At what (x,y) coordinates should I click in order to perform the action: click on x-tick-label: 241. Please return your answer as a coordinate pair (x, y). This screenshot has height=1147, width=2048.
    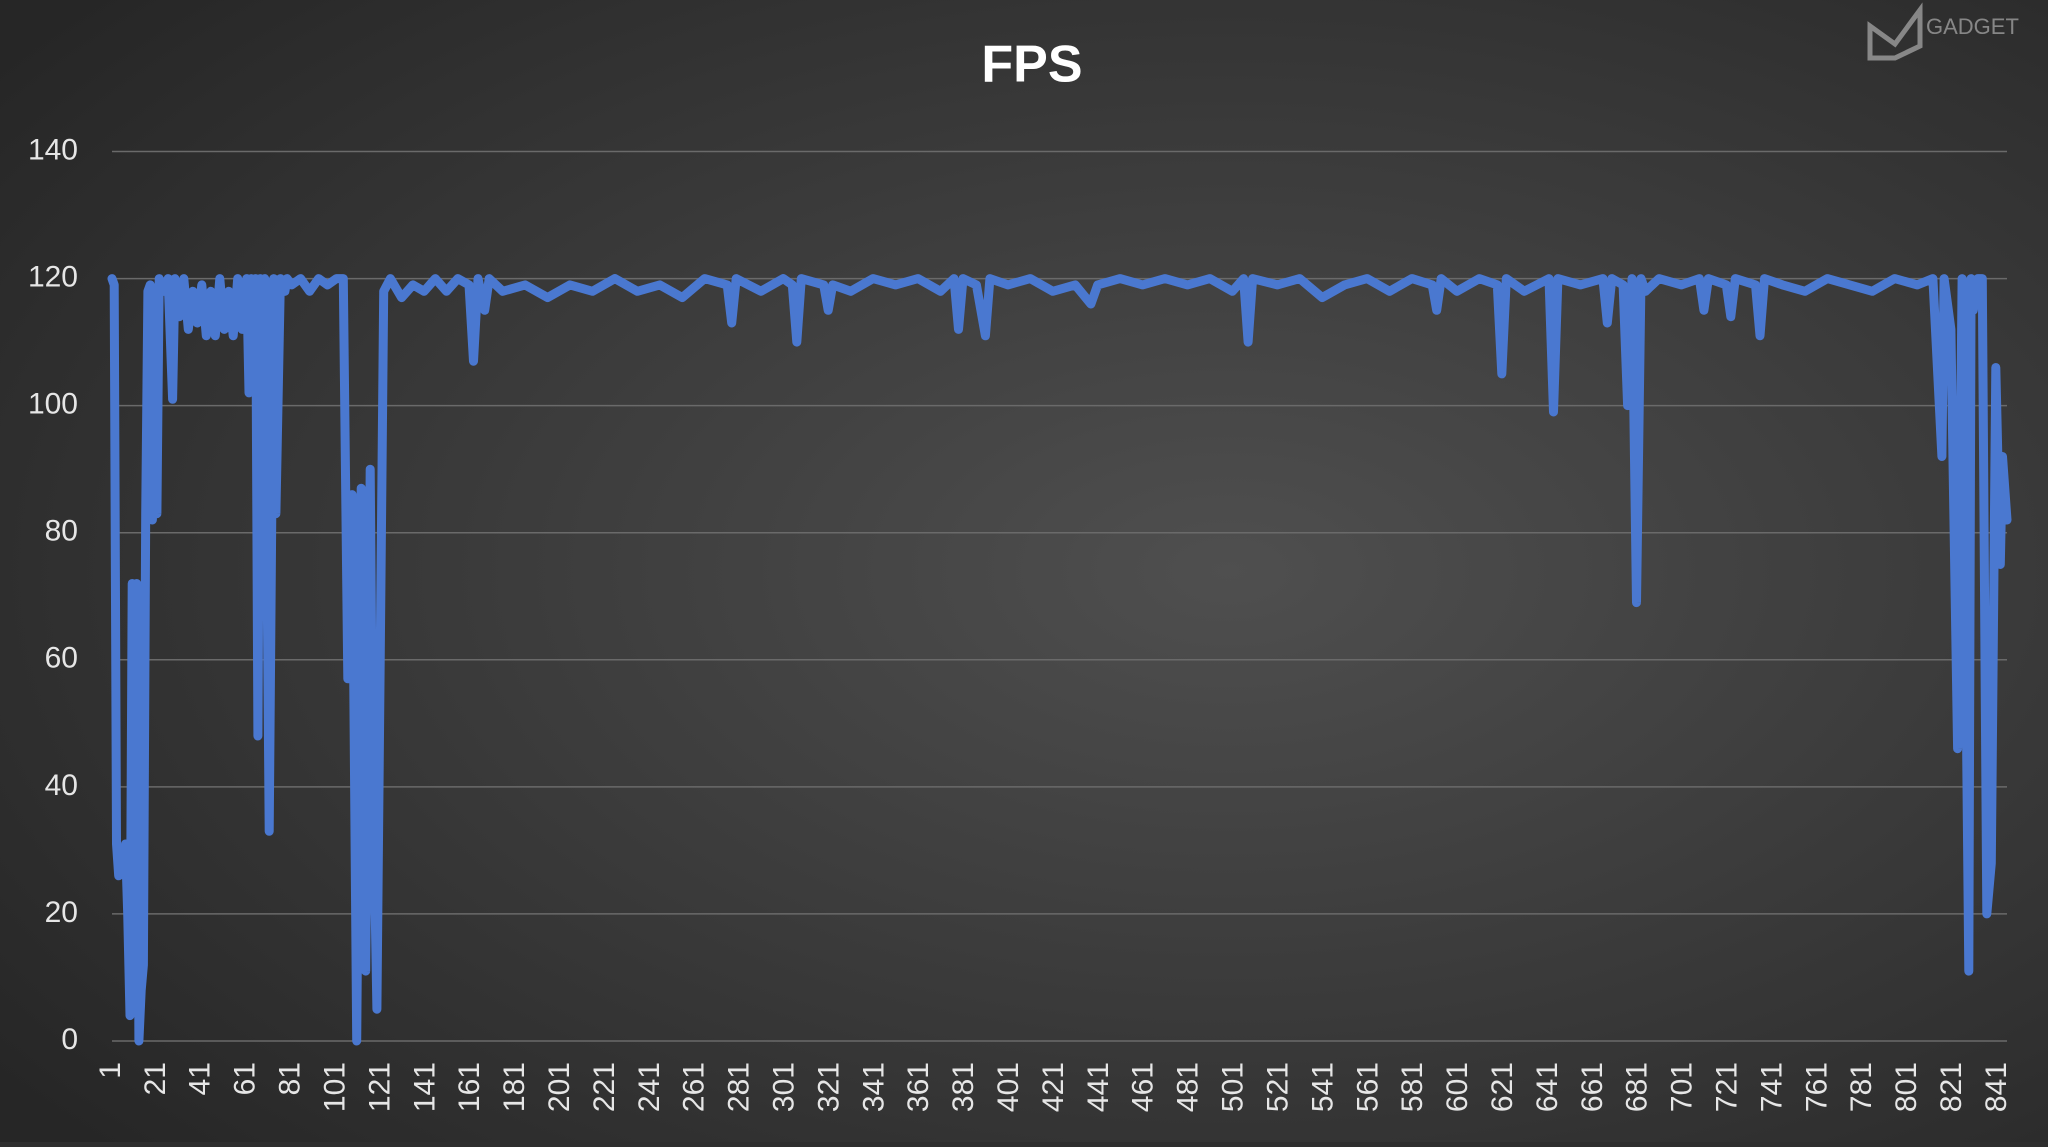
    Looking at the image, I should click on (649, 1087).